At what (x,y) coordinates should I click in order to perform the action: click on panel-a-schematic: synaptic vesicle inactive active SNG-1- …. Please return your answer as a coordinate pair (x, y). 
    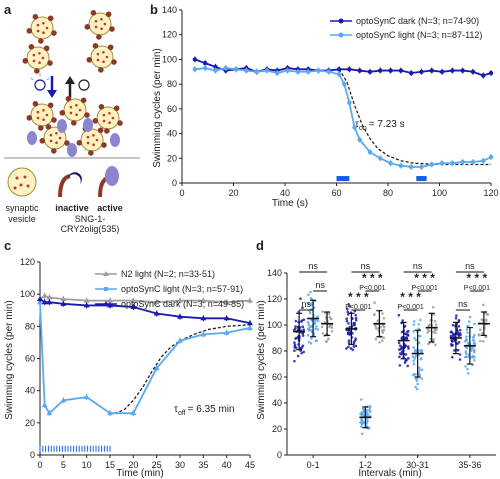
    Looking at the image, I should click on (72, 121).